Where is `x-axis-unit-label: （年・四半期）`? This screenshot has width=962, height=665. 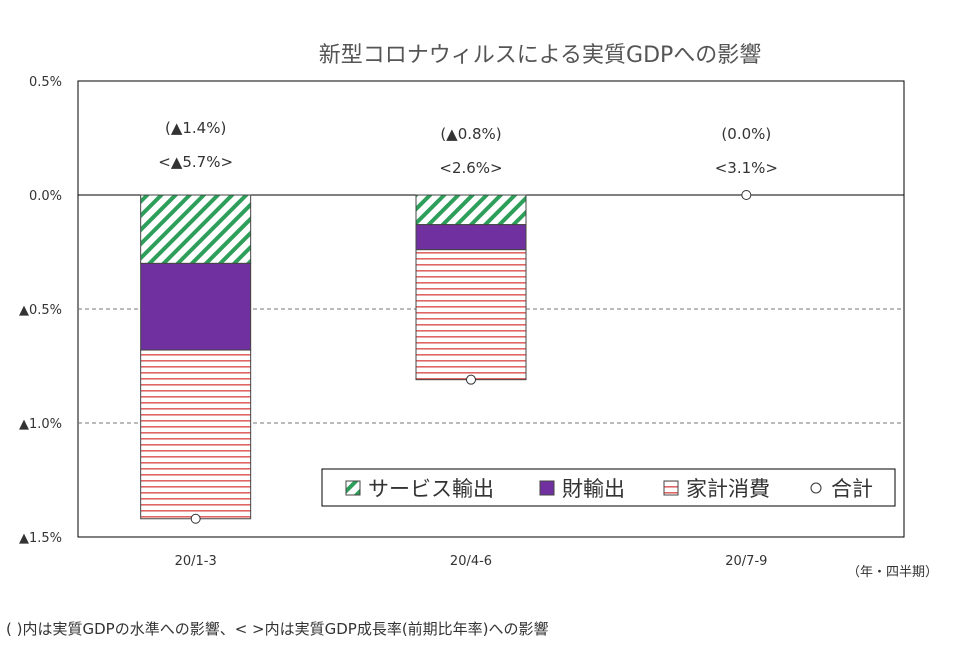
x-axis-unit-label: （年・四半期） is located at coordinates (892, 572).